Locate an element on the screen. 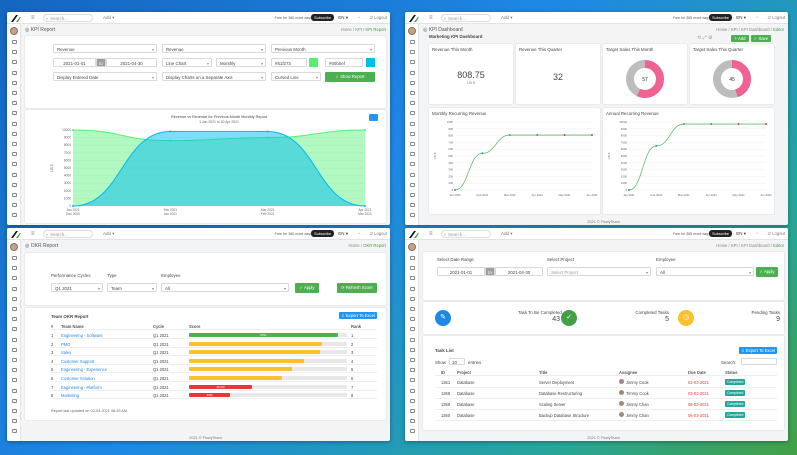  breadcrumb-home: Home is located at coordinates (346, 29).